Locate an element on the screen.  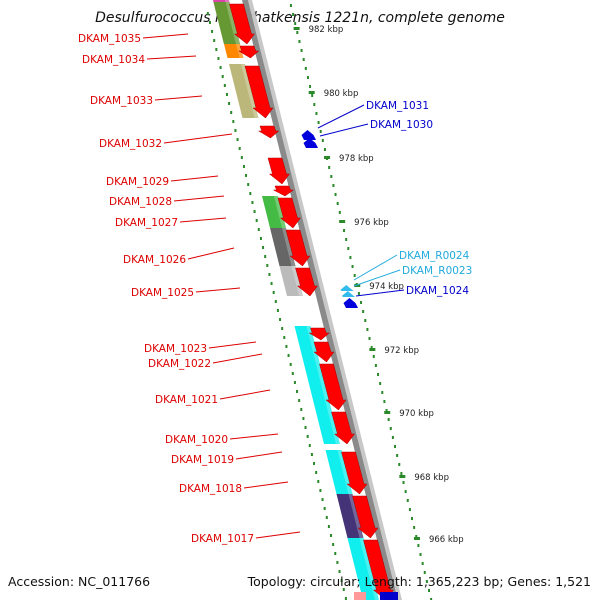
gene-label: DKAM_1017 is located at coordinates (222, 539).